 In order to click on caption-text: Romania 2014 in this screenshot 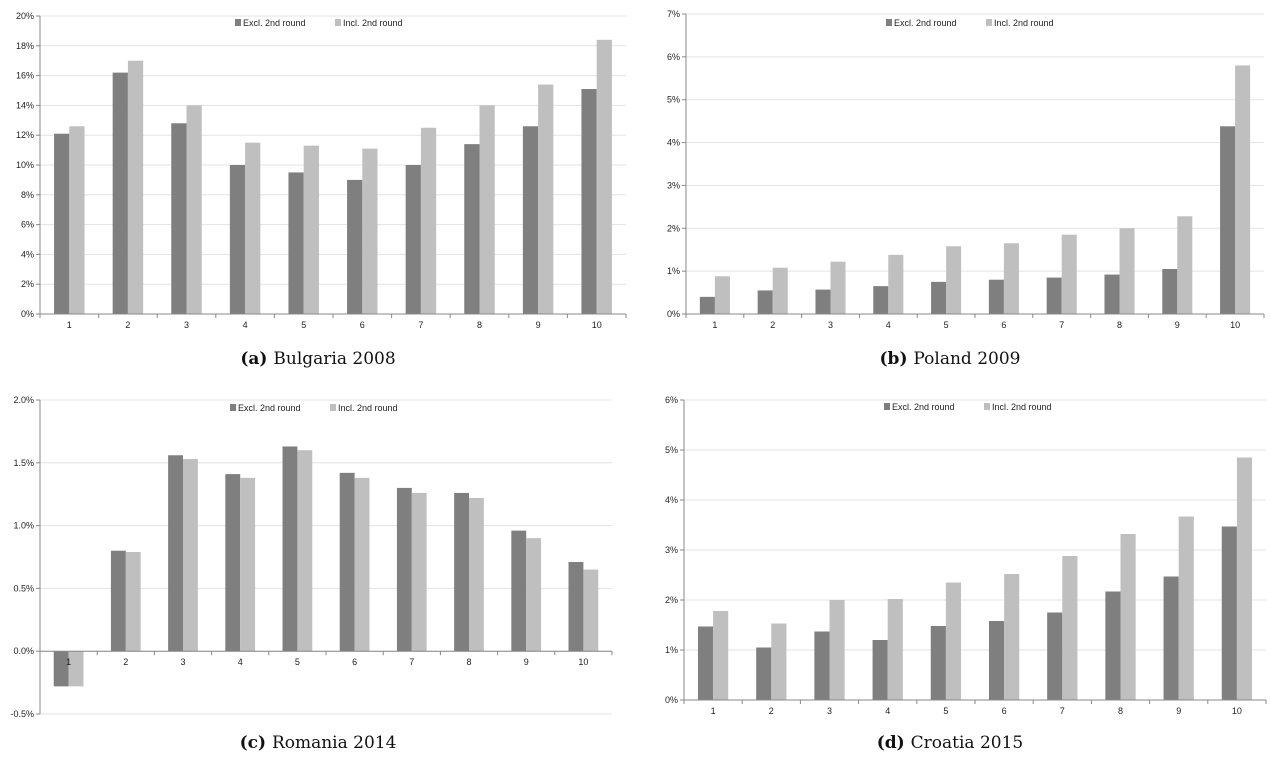, I will do `click(334, 743)`.